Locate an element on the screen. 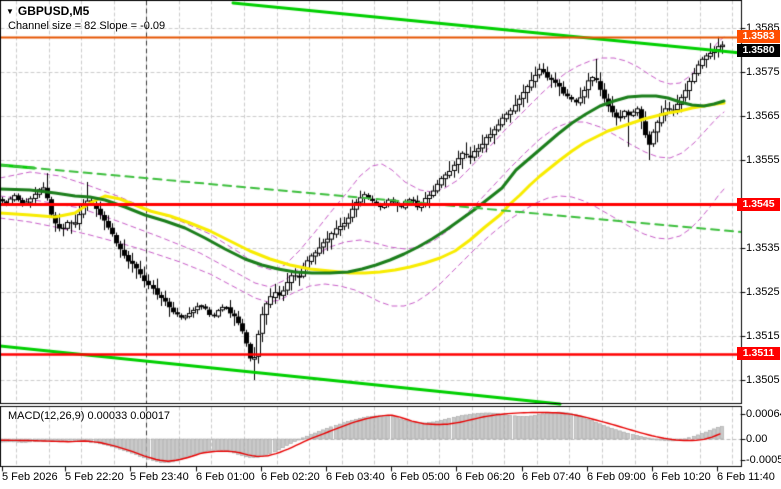 This screenshot has width=781, height=489. time-axis-label: 6 Feb 05:00 is located at coordinates (420, 477).